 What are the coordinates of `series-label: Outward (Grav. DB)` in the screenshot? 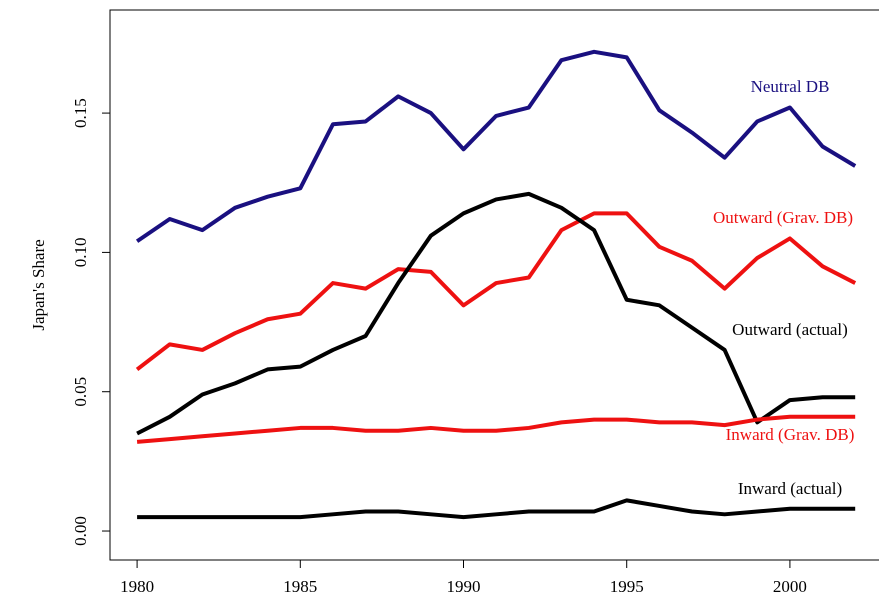 It's located at (783, 217).